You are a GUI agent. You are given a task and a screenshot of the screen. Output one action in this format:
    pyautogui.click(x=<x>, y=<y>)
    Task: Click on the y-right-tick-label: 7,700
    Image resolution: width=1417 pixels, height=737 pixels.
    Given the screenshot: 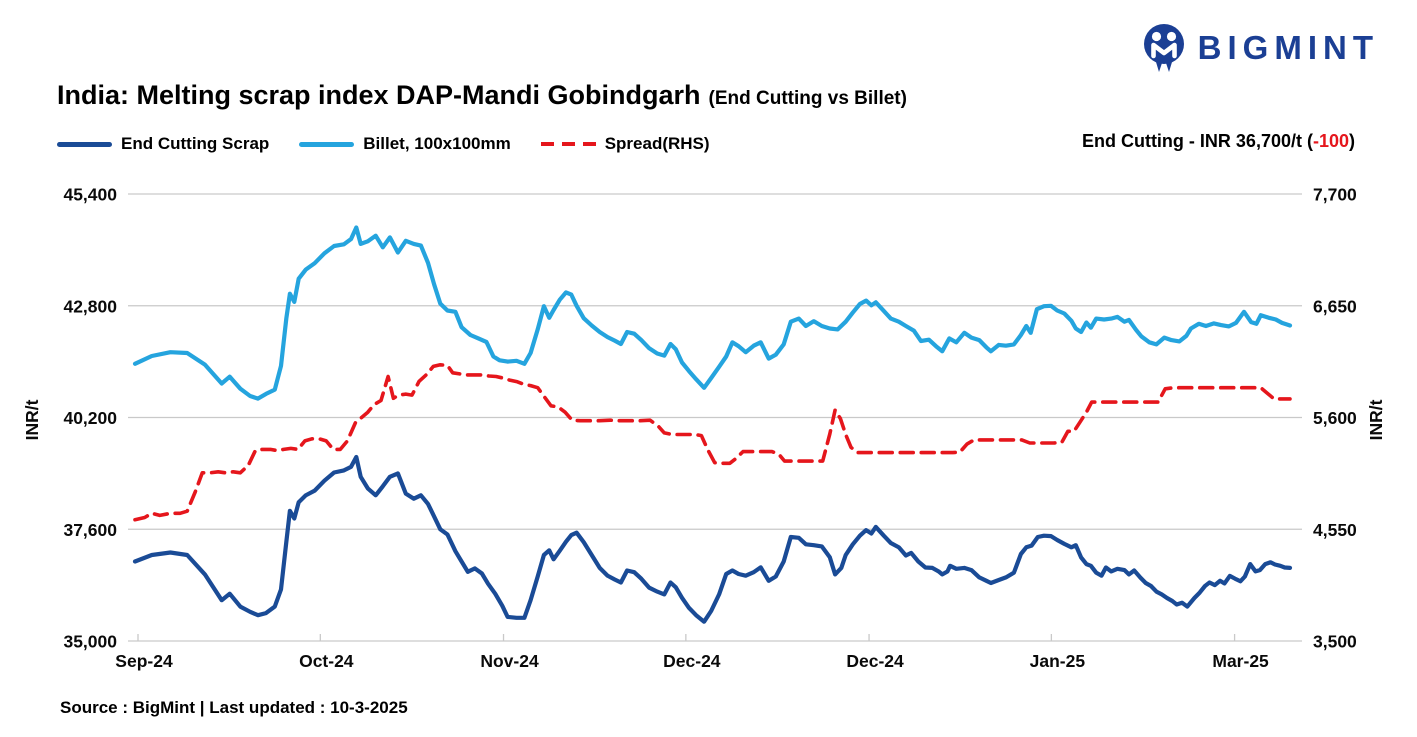 What is the action you would take?
    pyautogui.click(x=1335, y=195)
    